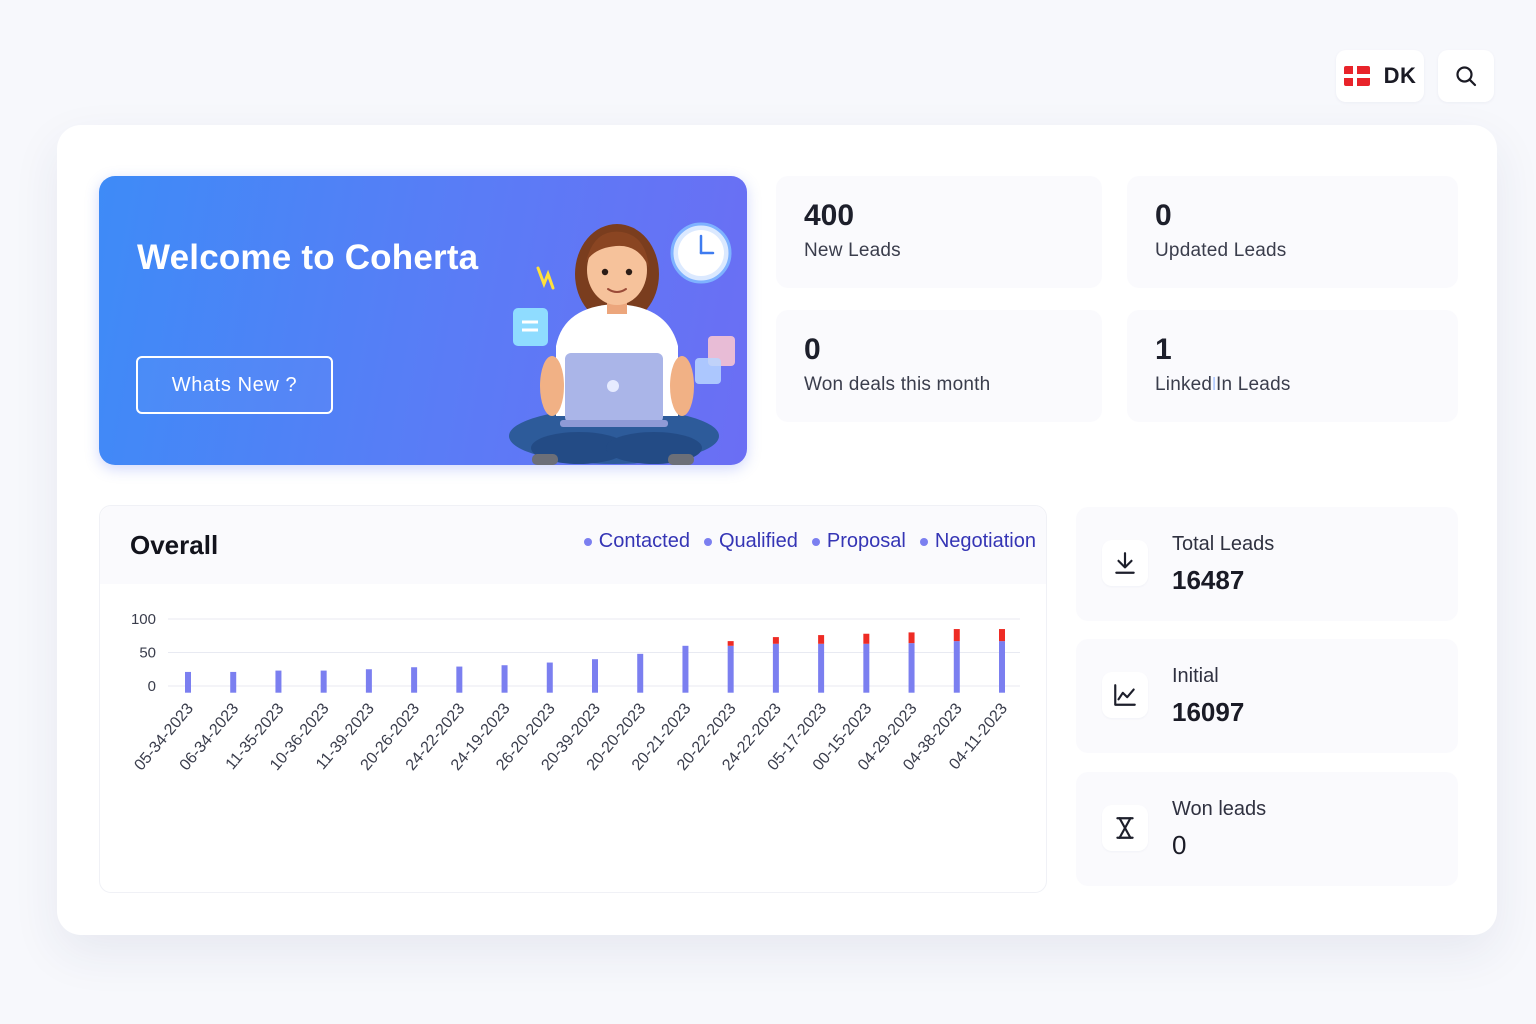 The image size is (1536, 1024). Describe the element at coordinates (1125, 563) in the screenshot. I see `download-icon` at that location.